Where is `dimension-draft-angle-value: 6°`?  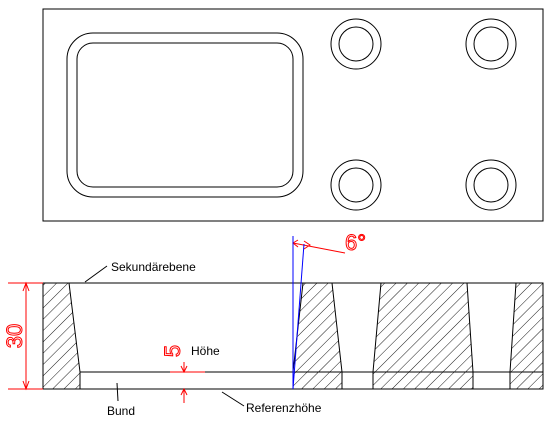 dimension-draft-angle-value: 6° is located at coordinates (355, 242).